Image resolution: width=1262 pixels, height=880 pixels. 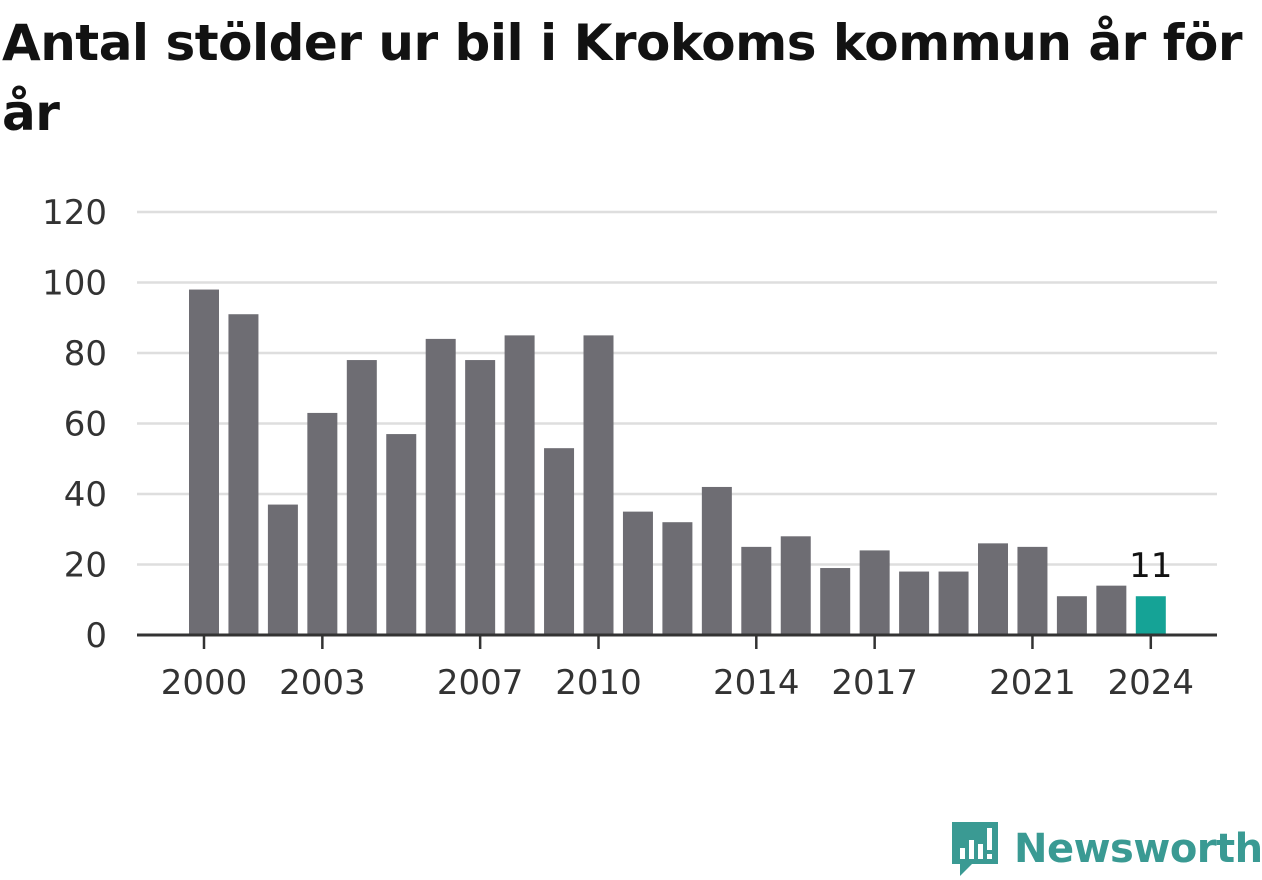 I want to click on x-tick-label: 2021, so click(x=1032, y=683).